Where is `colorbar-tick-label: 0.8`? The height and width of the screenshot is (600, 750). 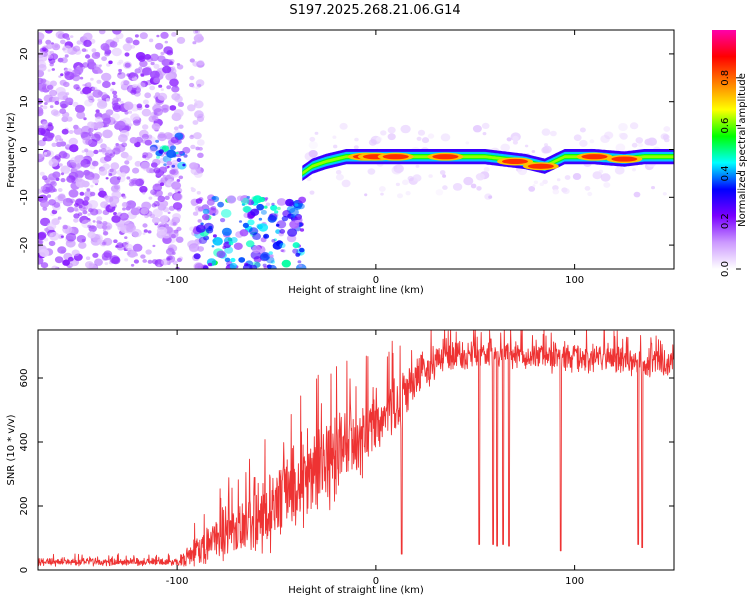 colorbar-tick-label: 0.8 is located at coordinates (725, 78).